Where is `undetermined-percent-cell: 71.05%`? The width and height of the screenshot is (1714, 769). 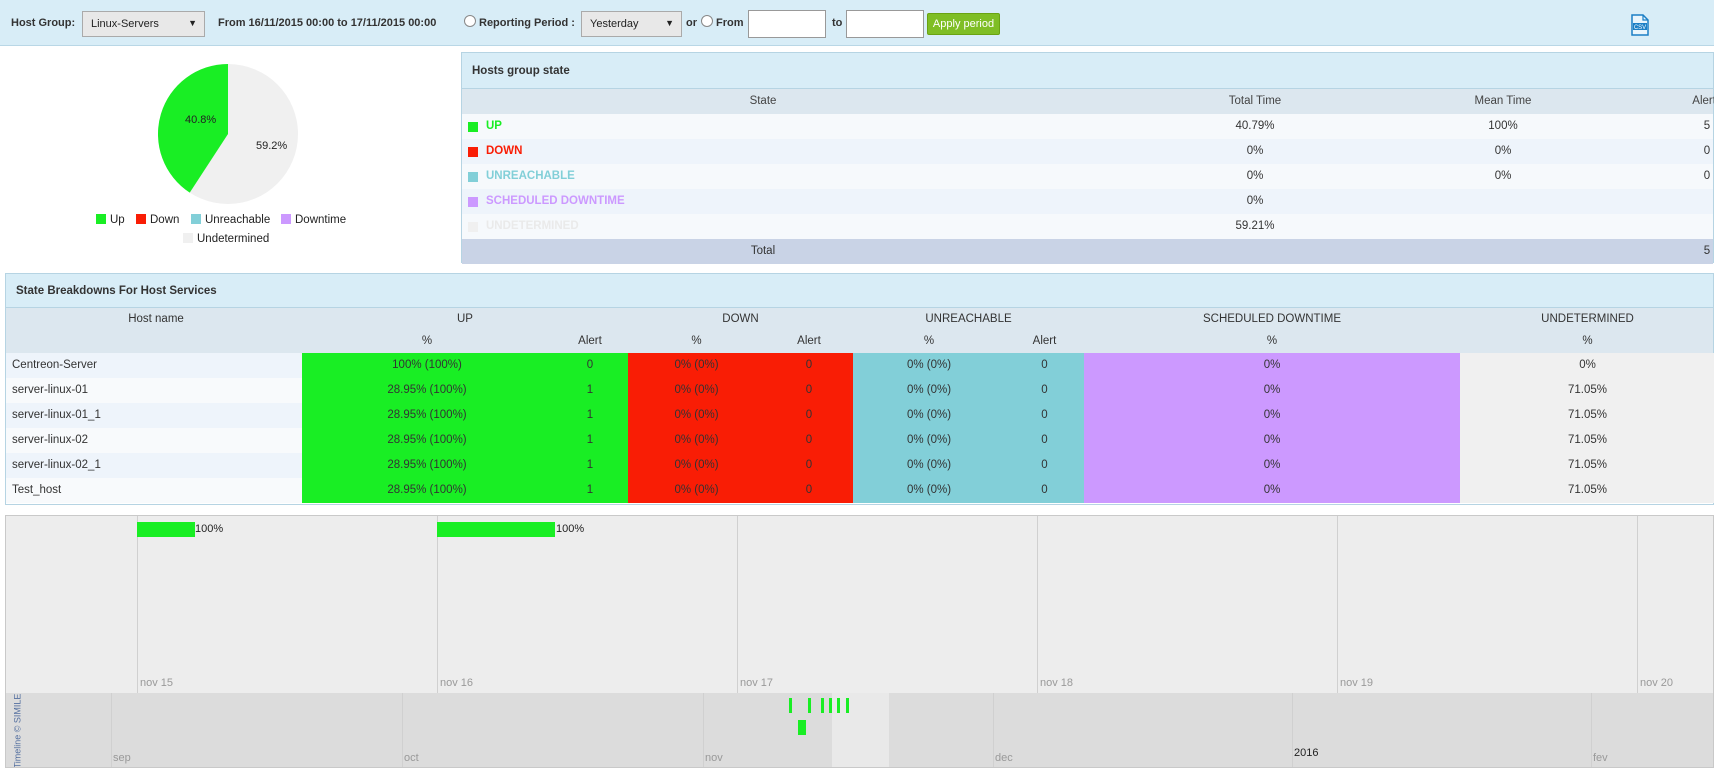 undetermined-percent-cell: 71.05% is located at coordinates (1587, 440).